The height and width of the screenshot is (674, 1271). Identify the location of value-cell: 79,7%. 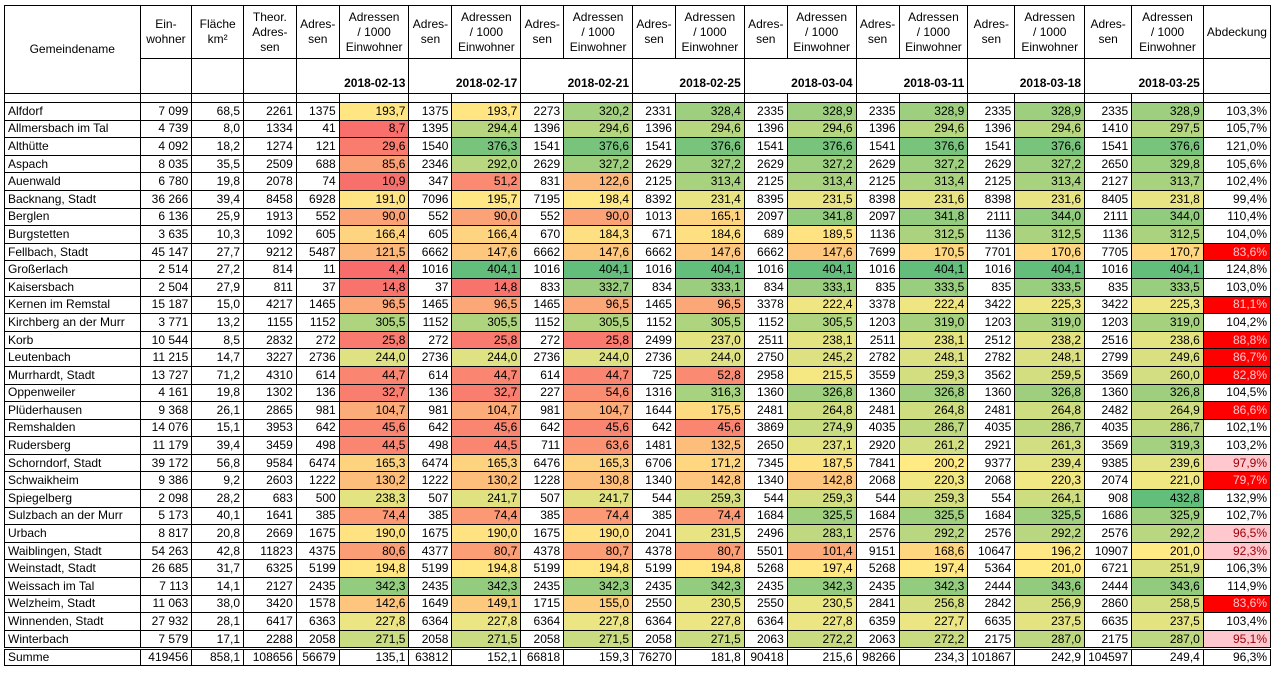
(1236, 481).